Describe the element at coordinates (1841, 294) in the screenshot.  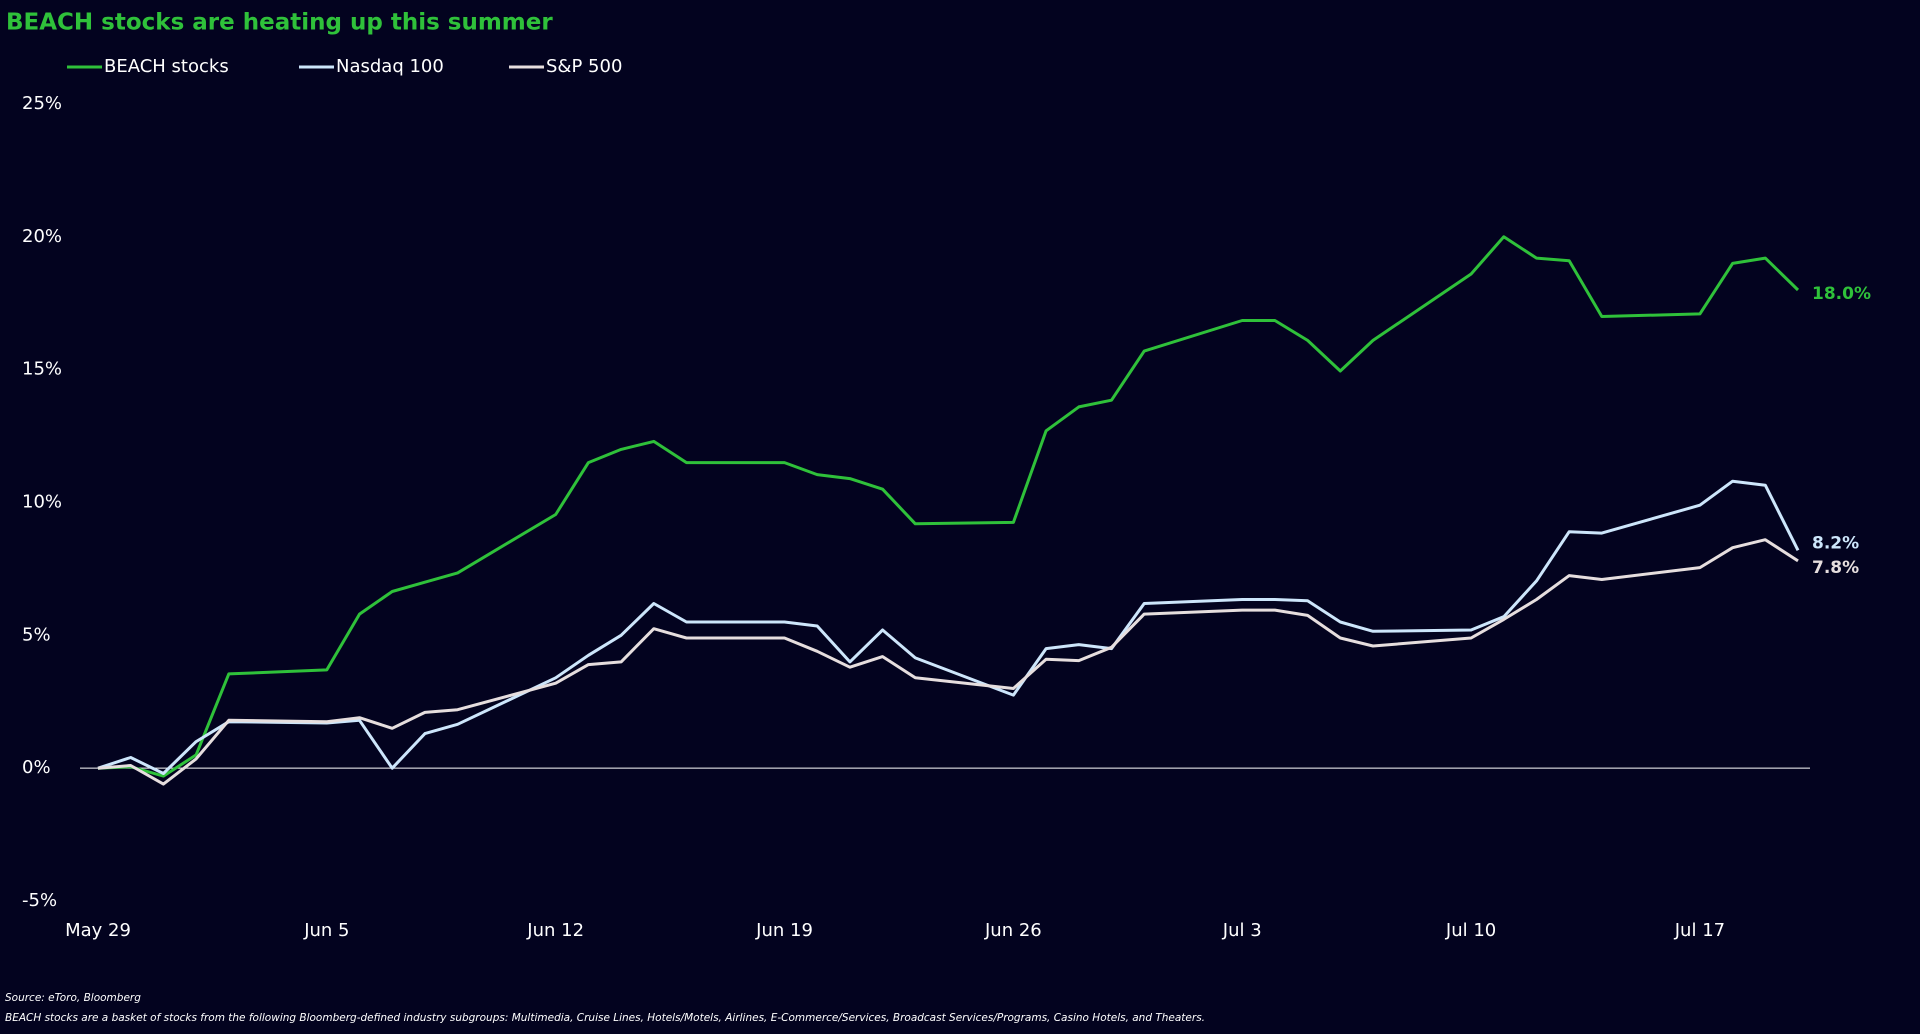
I see `end-label: 18.0%` at that location.